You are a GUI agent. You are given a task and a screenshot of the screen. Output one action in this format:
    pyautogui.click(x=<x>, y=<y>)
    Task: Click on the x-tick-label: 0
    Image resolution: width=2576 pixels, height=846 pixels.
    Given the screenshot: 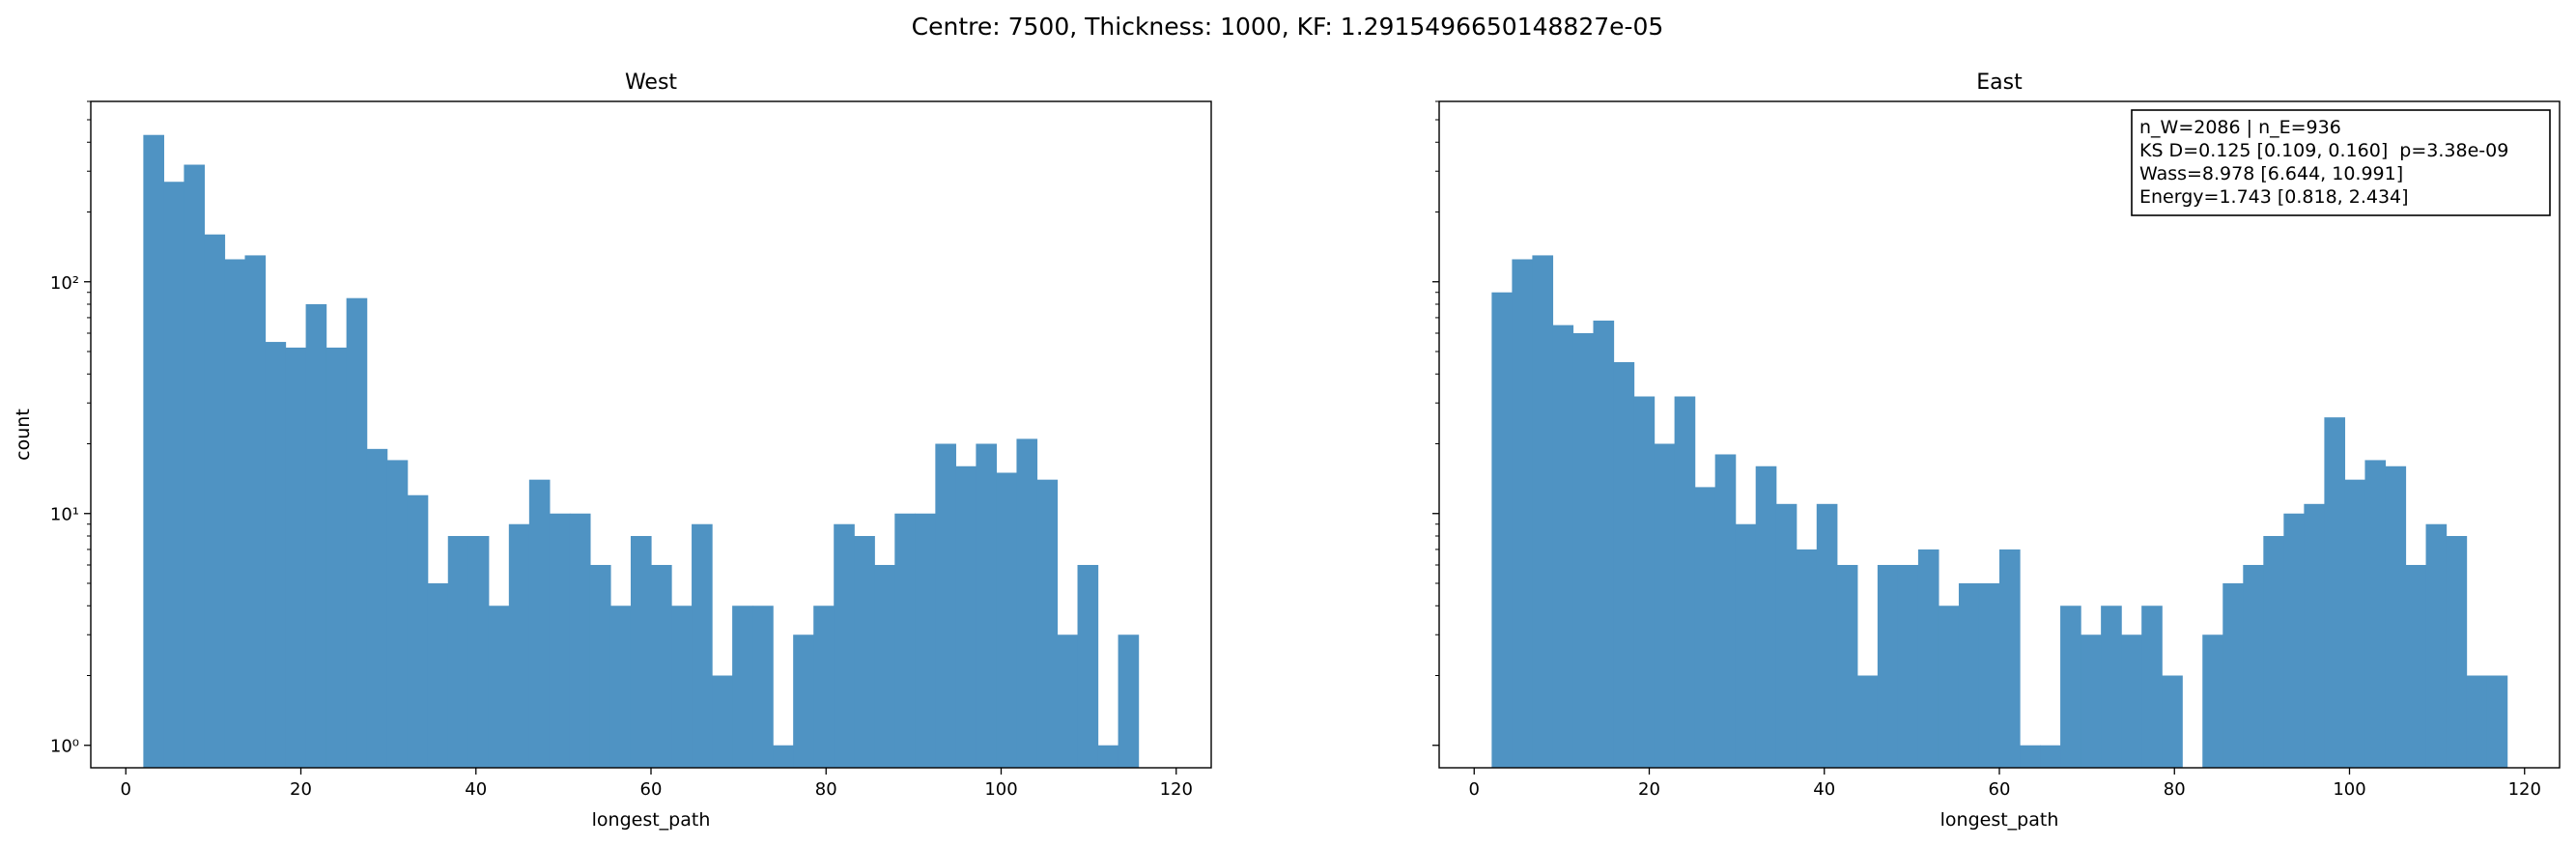 What is the action you would take?
    pyautogui.click(x=1474, y=789)
    